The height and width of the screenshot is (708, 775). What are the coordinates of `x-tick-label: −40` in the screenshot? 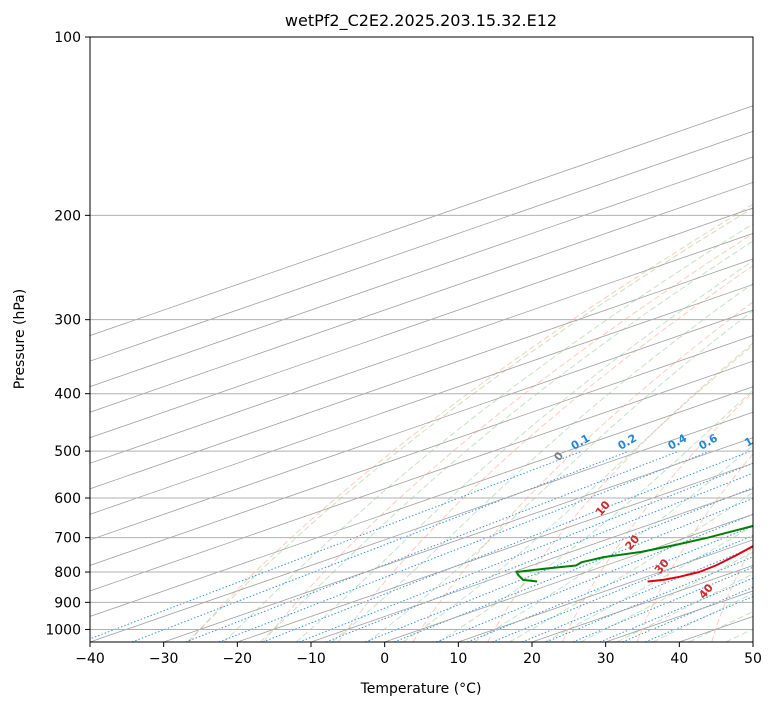 It's located at (90, 659).